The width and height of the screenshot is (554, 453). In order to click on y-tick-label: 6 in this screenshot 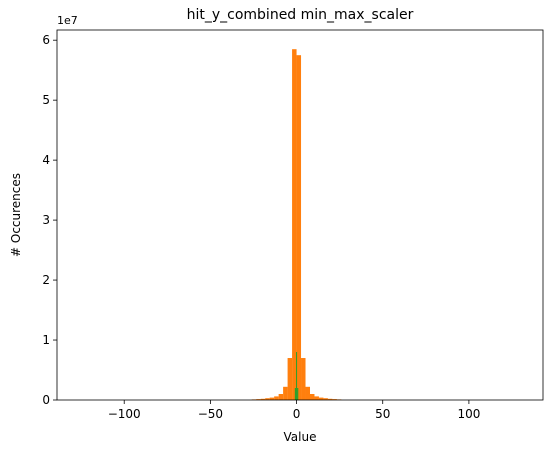, I will do `click(46, 40)`.